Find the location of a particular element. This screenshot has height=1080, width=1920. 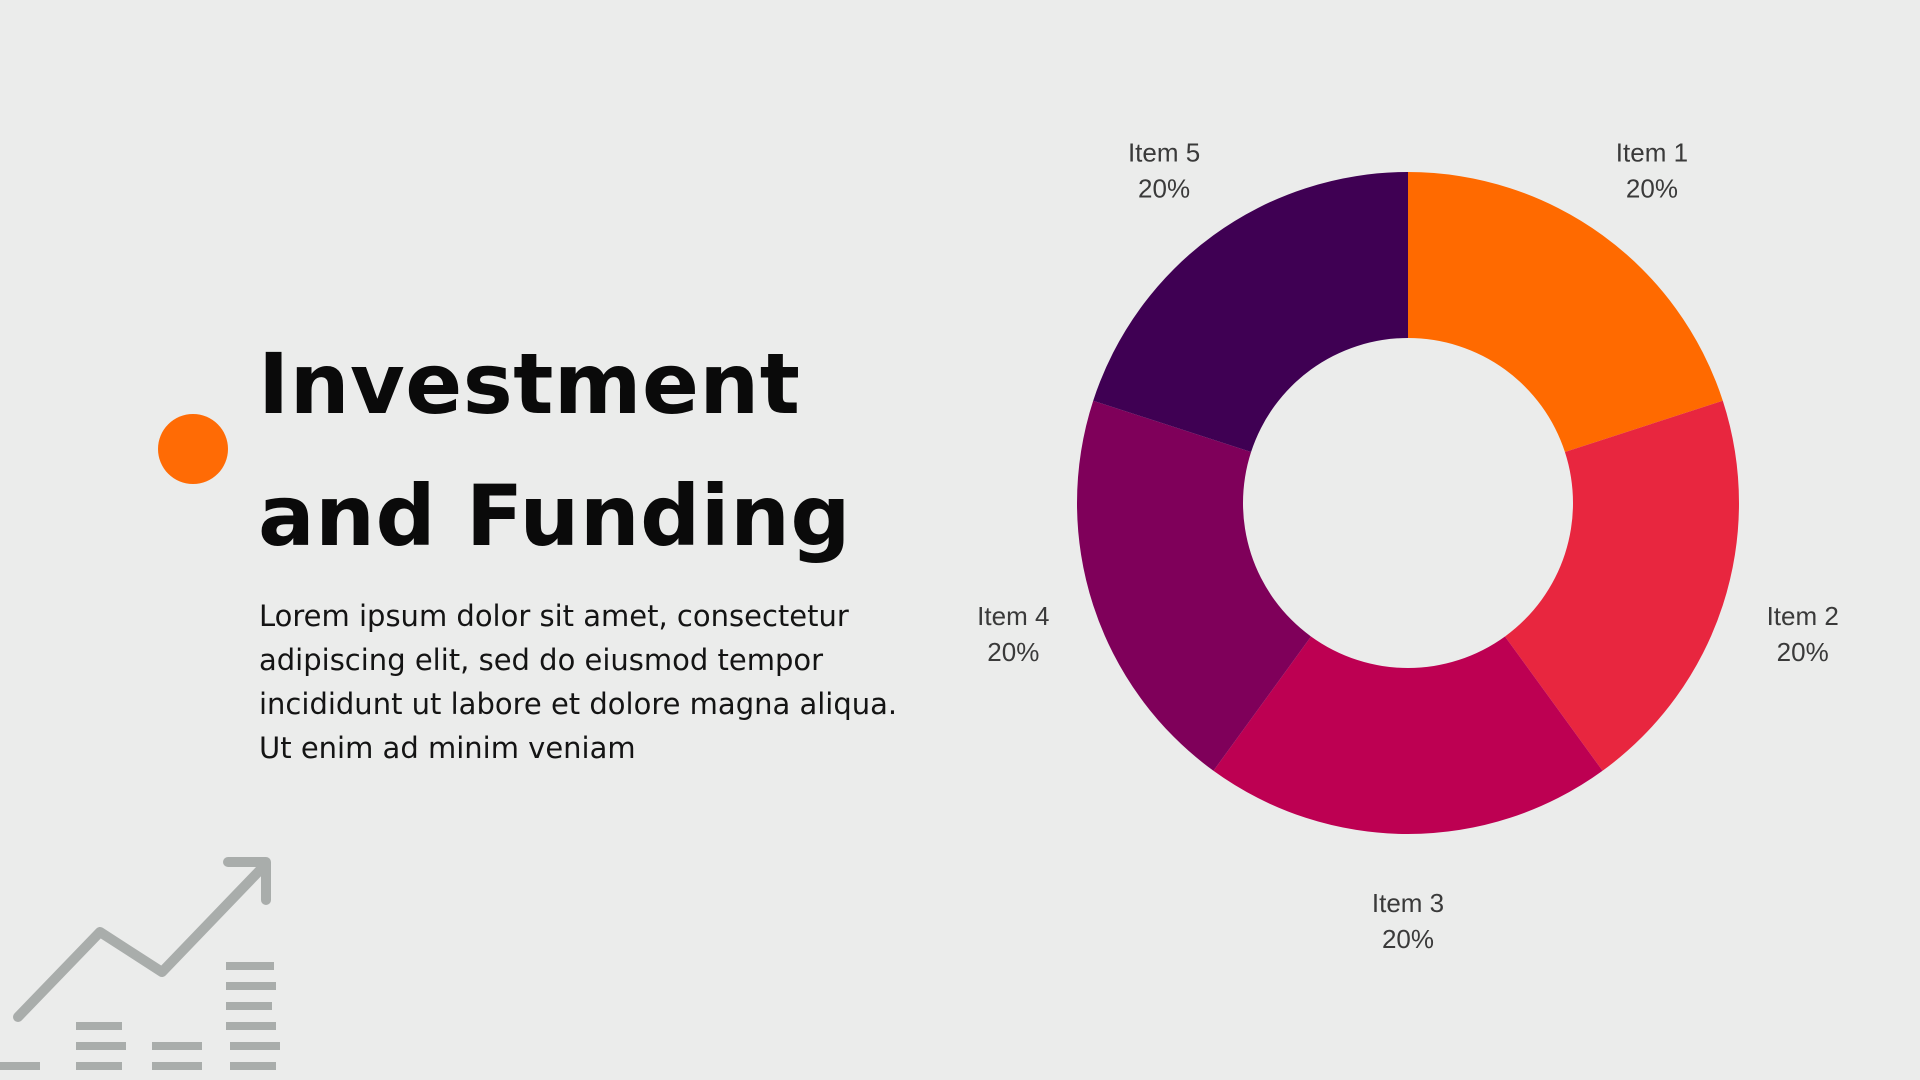

title-line-2: and Funding is located at coordinates (555, 516).